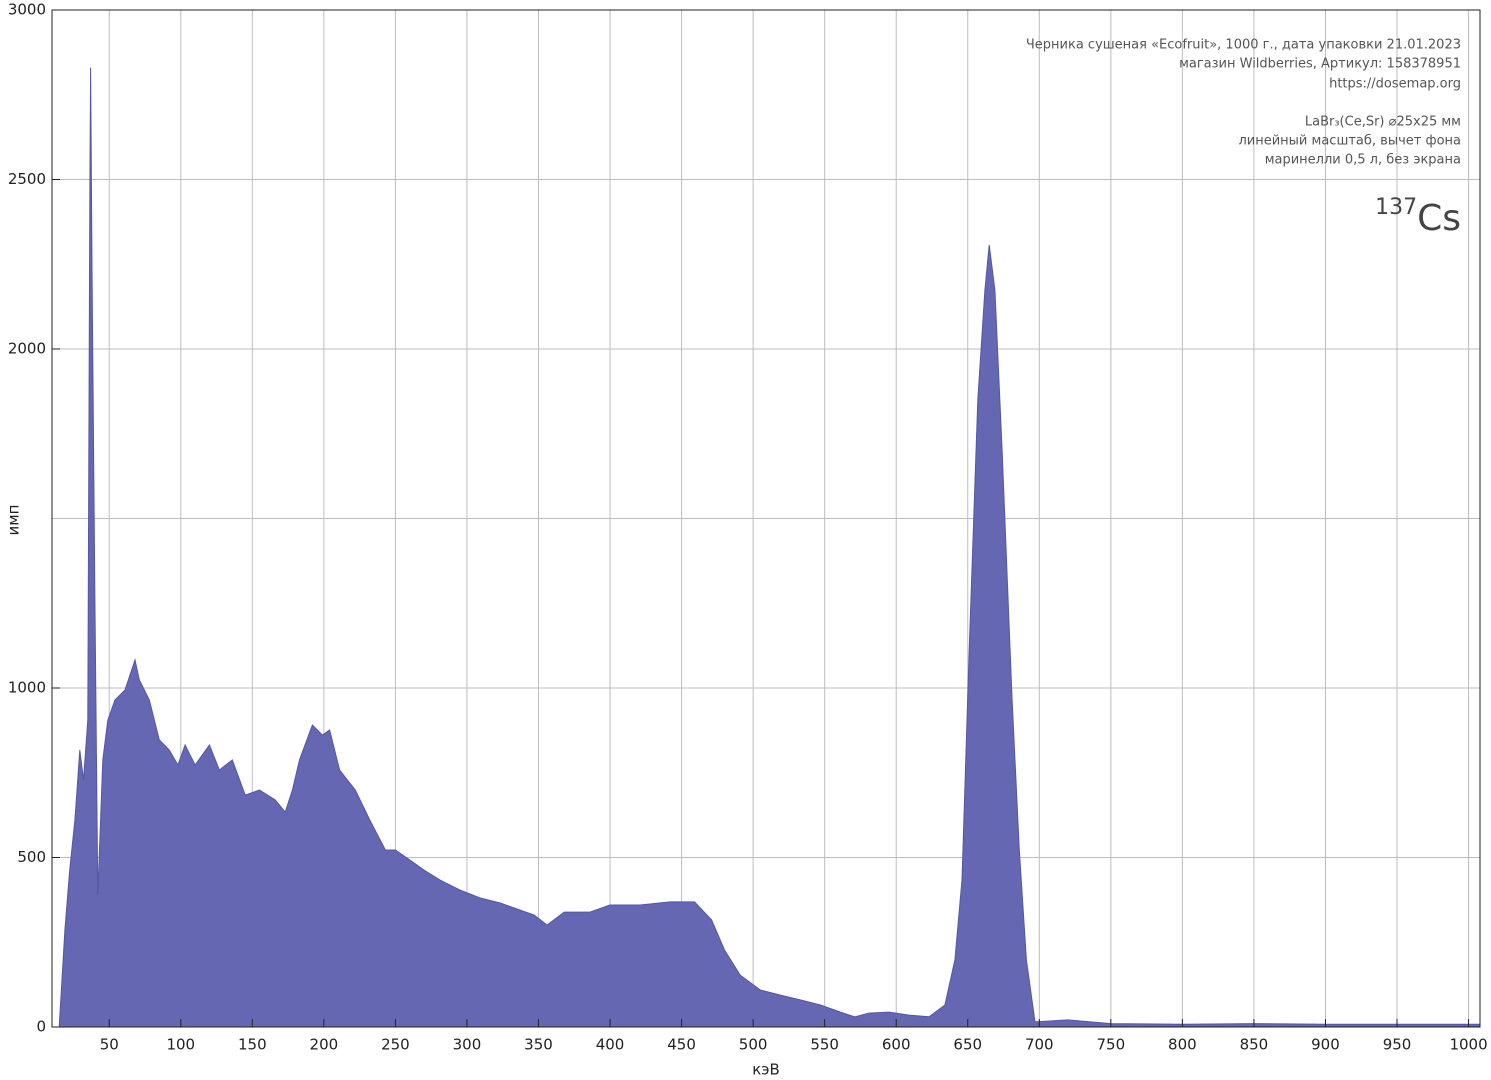 This screenshot has width=1491, height=1080. I want to click on x-tick-label: 100, so click(180, 1045).